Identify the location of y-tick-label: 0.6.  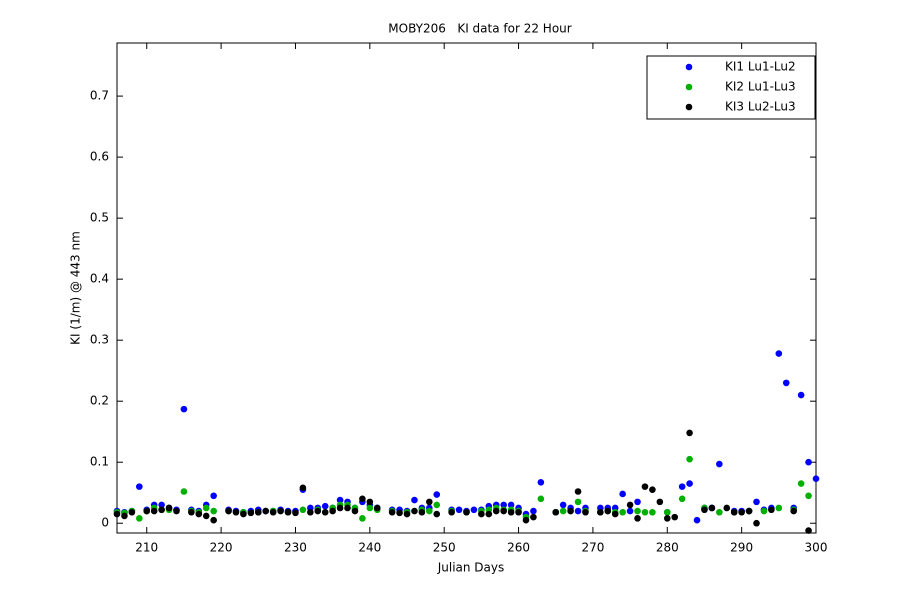
(99, 157).